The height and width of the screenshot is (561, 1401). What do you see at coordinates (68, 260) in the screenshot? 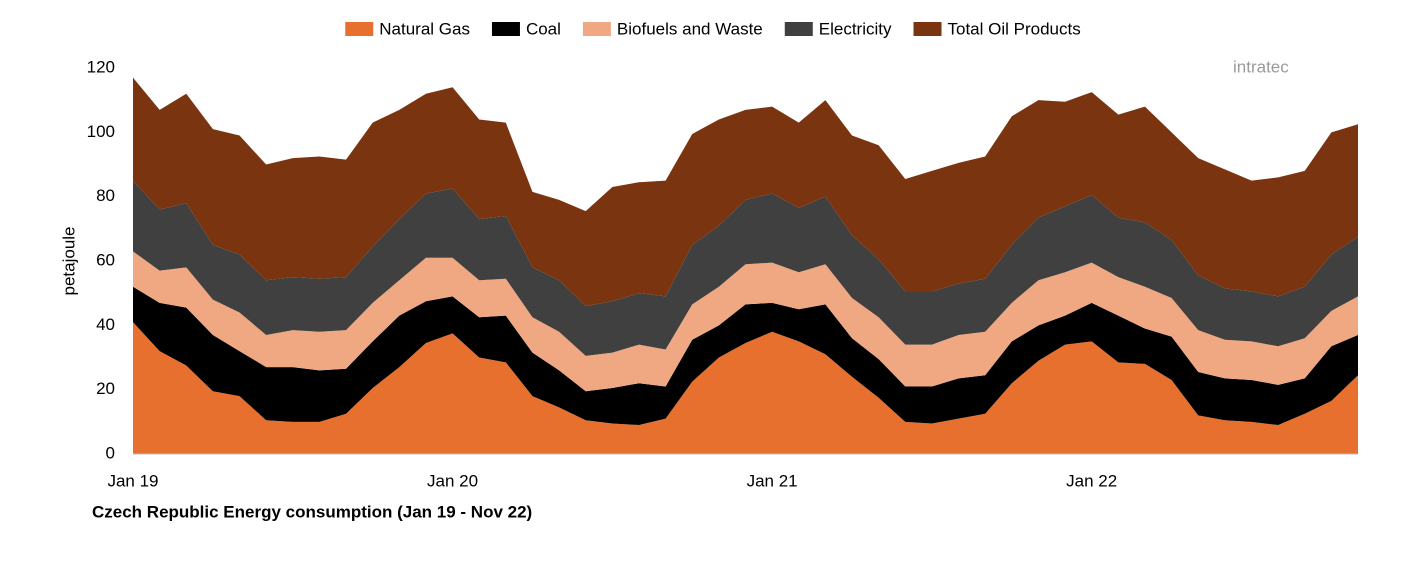
I see `y-axis-label: petajoule` at bounding box center [68, 260].